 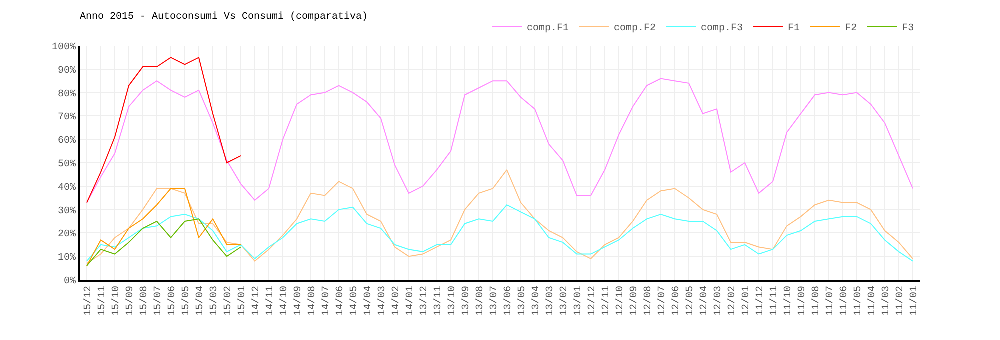 I want to click on x-tick-label: 13/02, so click(x=564, y=301).